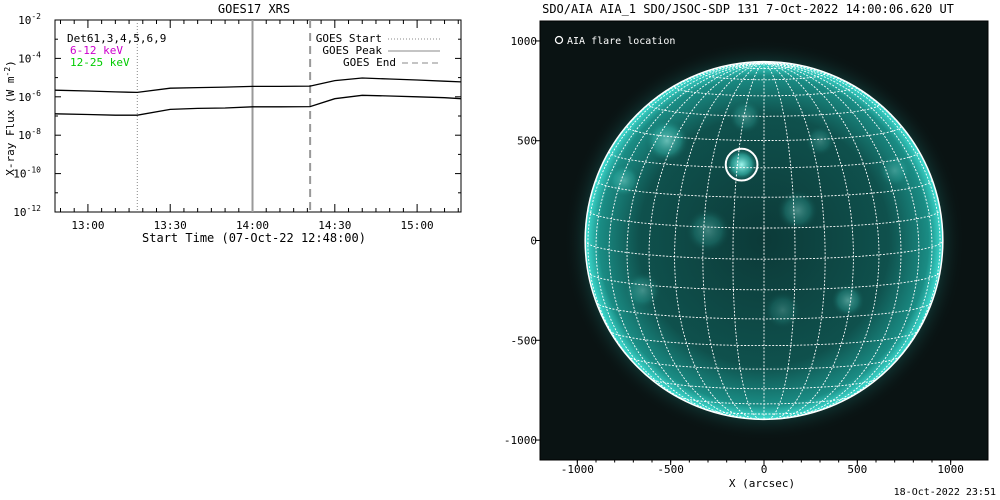  I want to click on y-axis-label: X-ray Flux (W m-2), so click(10, 118).